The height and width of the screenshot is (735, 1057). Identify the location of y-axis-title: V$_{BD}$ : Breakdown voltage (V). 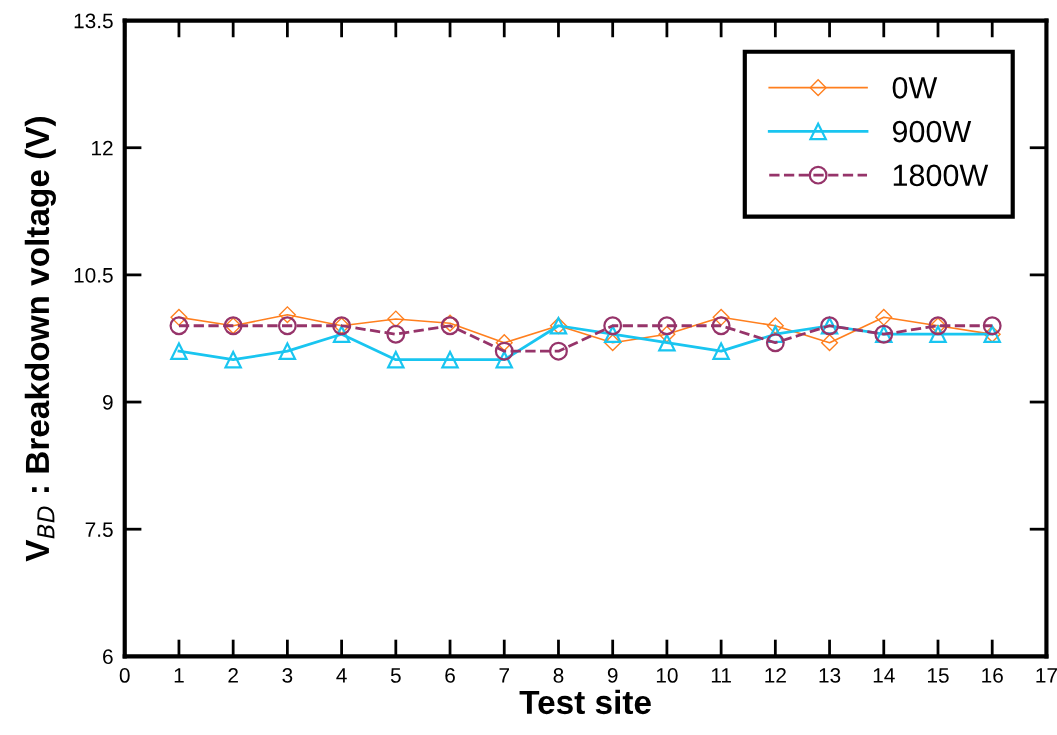
(40, 339).